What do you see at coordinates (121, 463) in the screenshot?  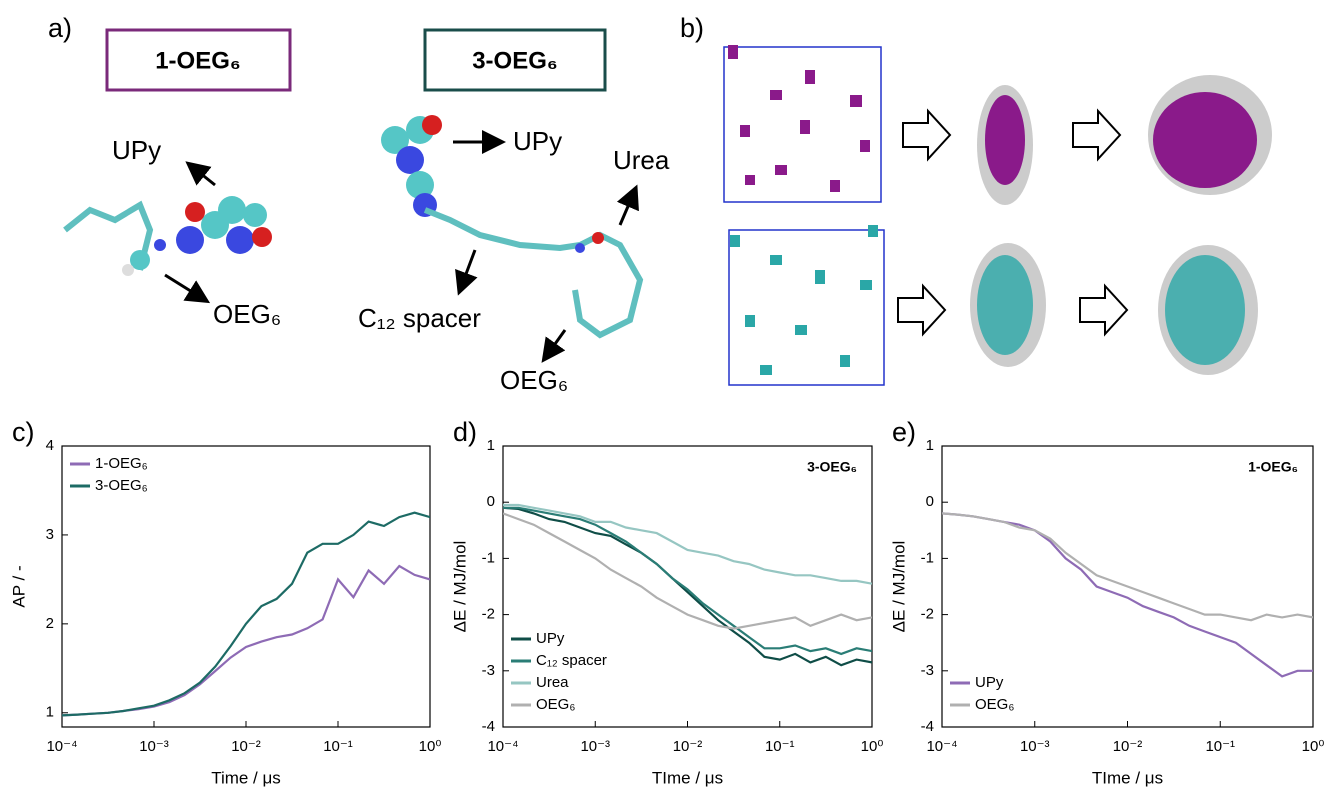 I see `legend-label: 1-OEG₆` at bounding box center [121, 463].